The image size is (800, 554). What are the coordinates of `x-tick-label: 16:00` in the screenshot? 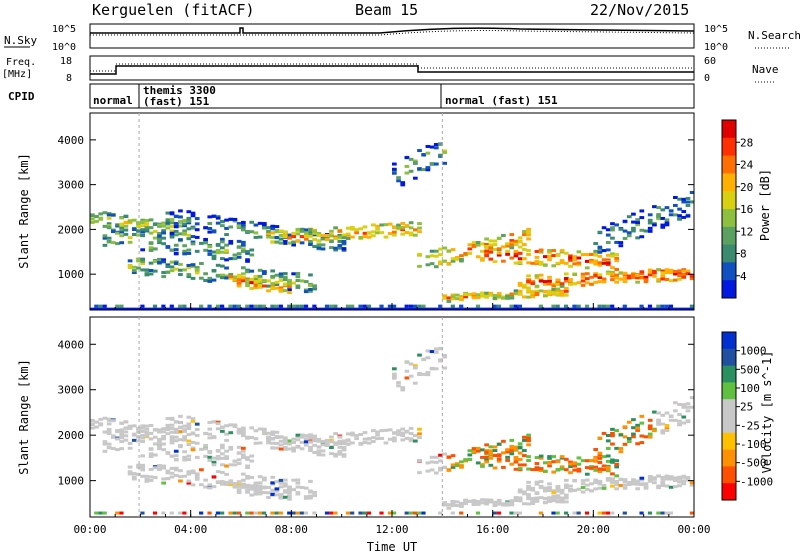 It's located at (492, 529).